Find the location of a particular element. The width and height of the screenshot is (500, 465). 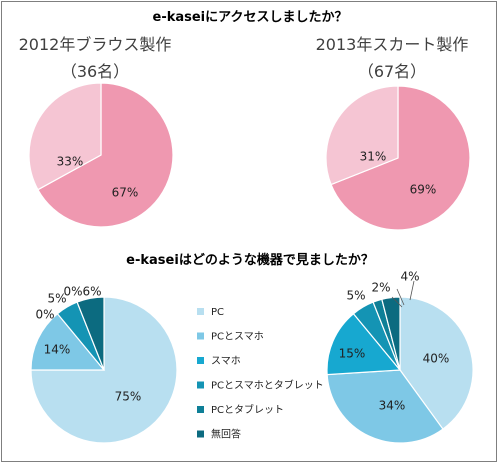

pie-3-label-3: 5% is located at coordinates (355, 296).